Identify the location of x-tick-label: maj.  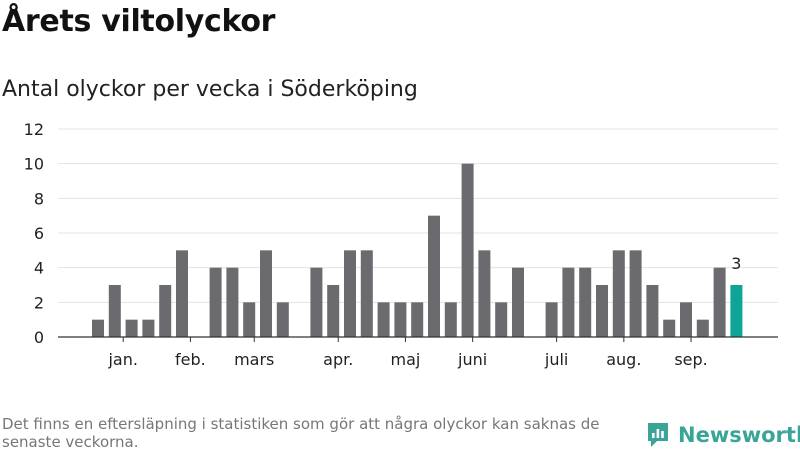
(406, 359).